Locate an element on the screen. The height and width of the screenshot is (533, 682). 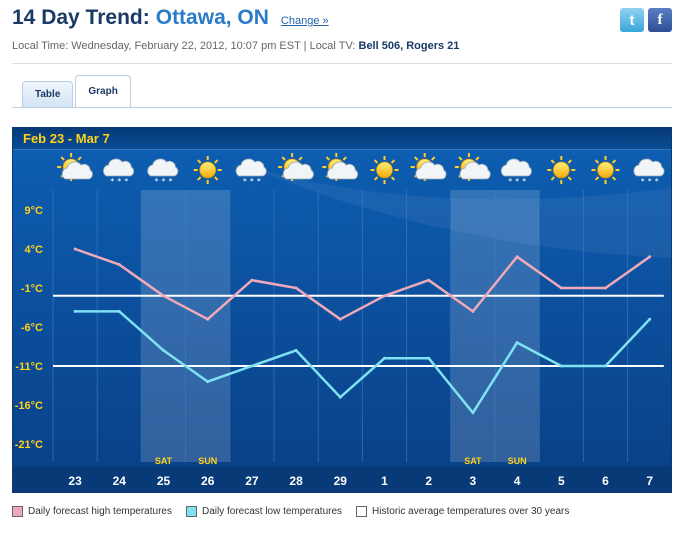
page-title: 14 Day Trend: is located at coordinates (81, 17).